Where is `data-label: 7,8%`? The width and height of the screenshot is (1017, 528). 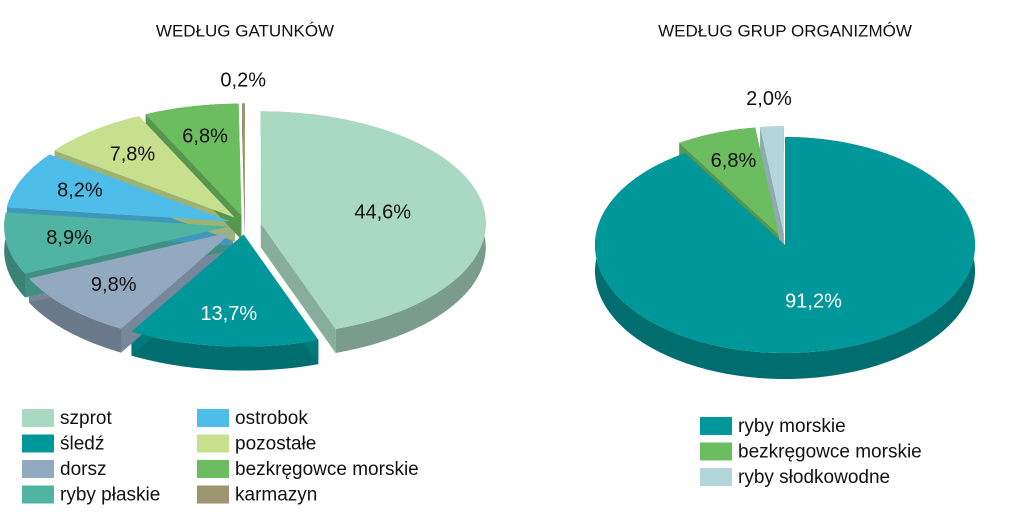
data-label: 7,8% is located at coordinates (133, 154).